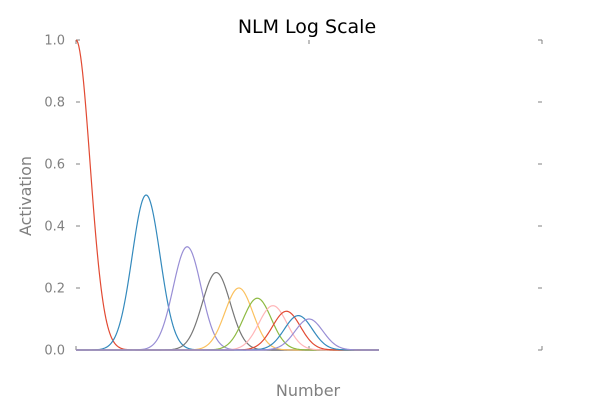 The image size is (600, 400). What do you see at coordinates (54, 351) in the screenshot?
I see `y-tick-label: 0.0` at bounding box center [54, 351].